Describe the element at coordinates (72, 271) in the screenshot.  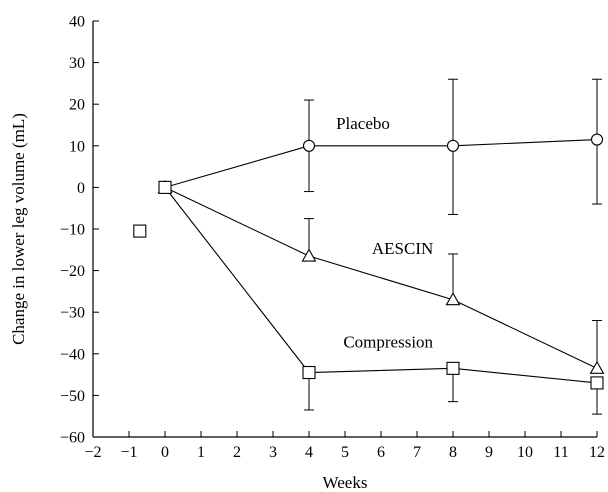
I see `y-tick-label: −20` at that location.